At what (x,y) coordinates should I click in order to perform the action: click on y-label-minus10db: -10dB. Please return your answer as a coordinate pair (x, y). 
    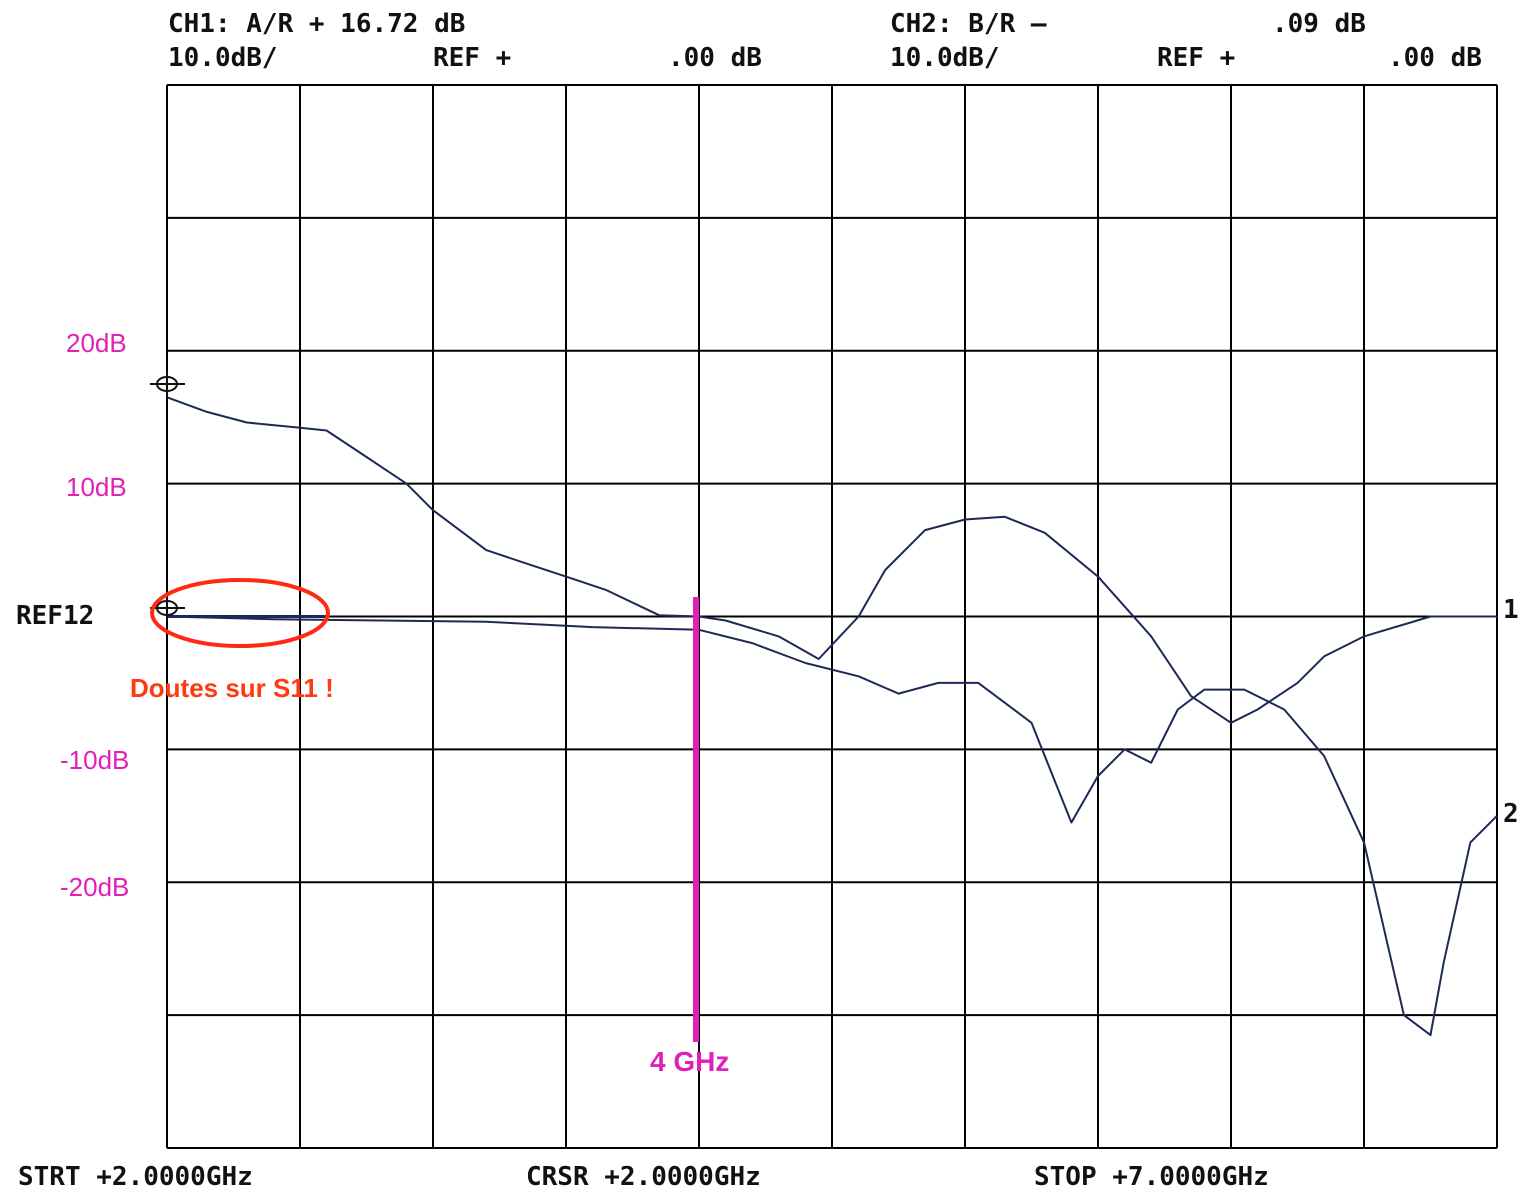
    Looking at the image, I should click on (94, 760).